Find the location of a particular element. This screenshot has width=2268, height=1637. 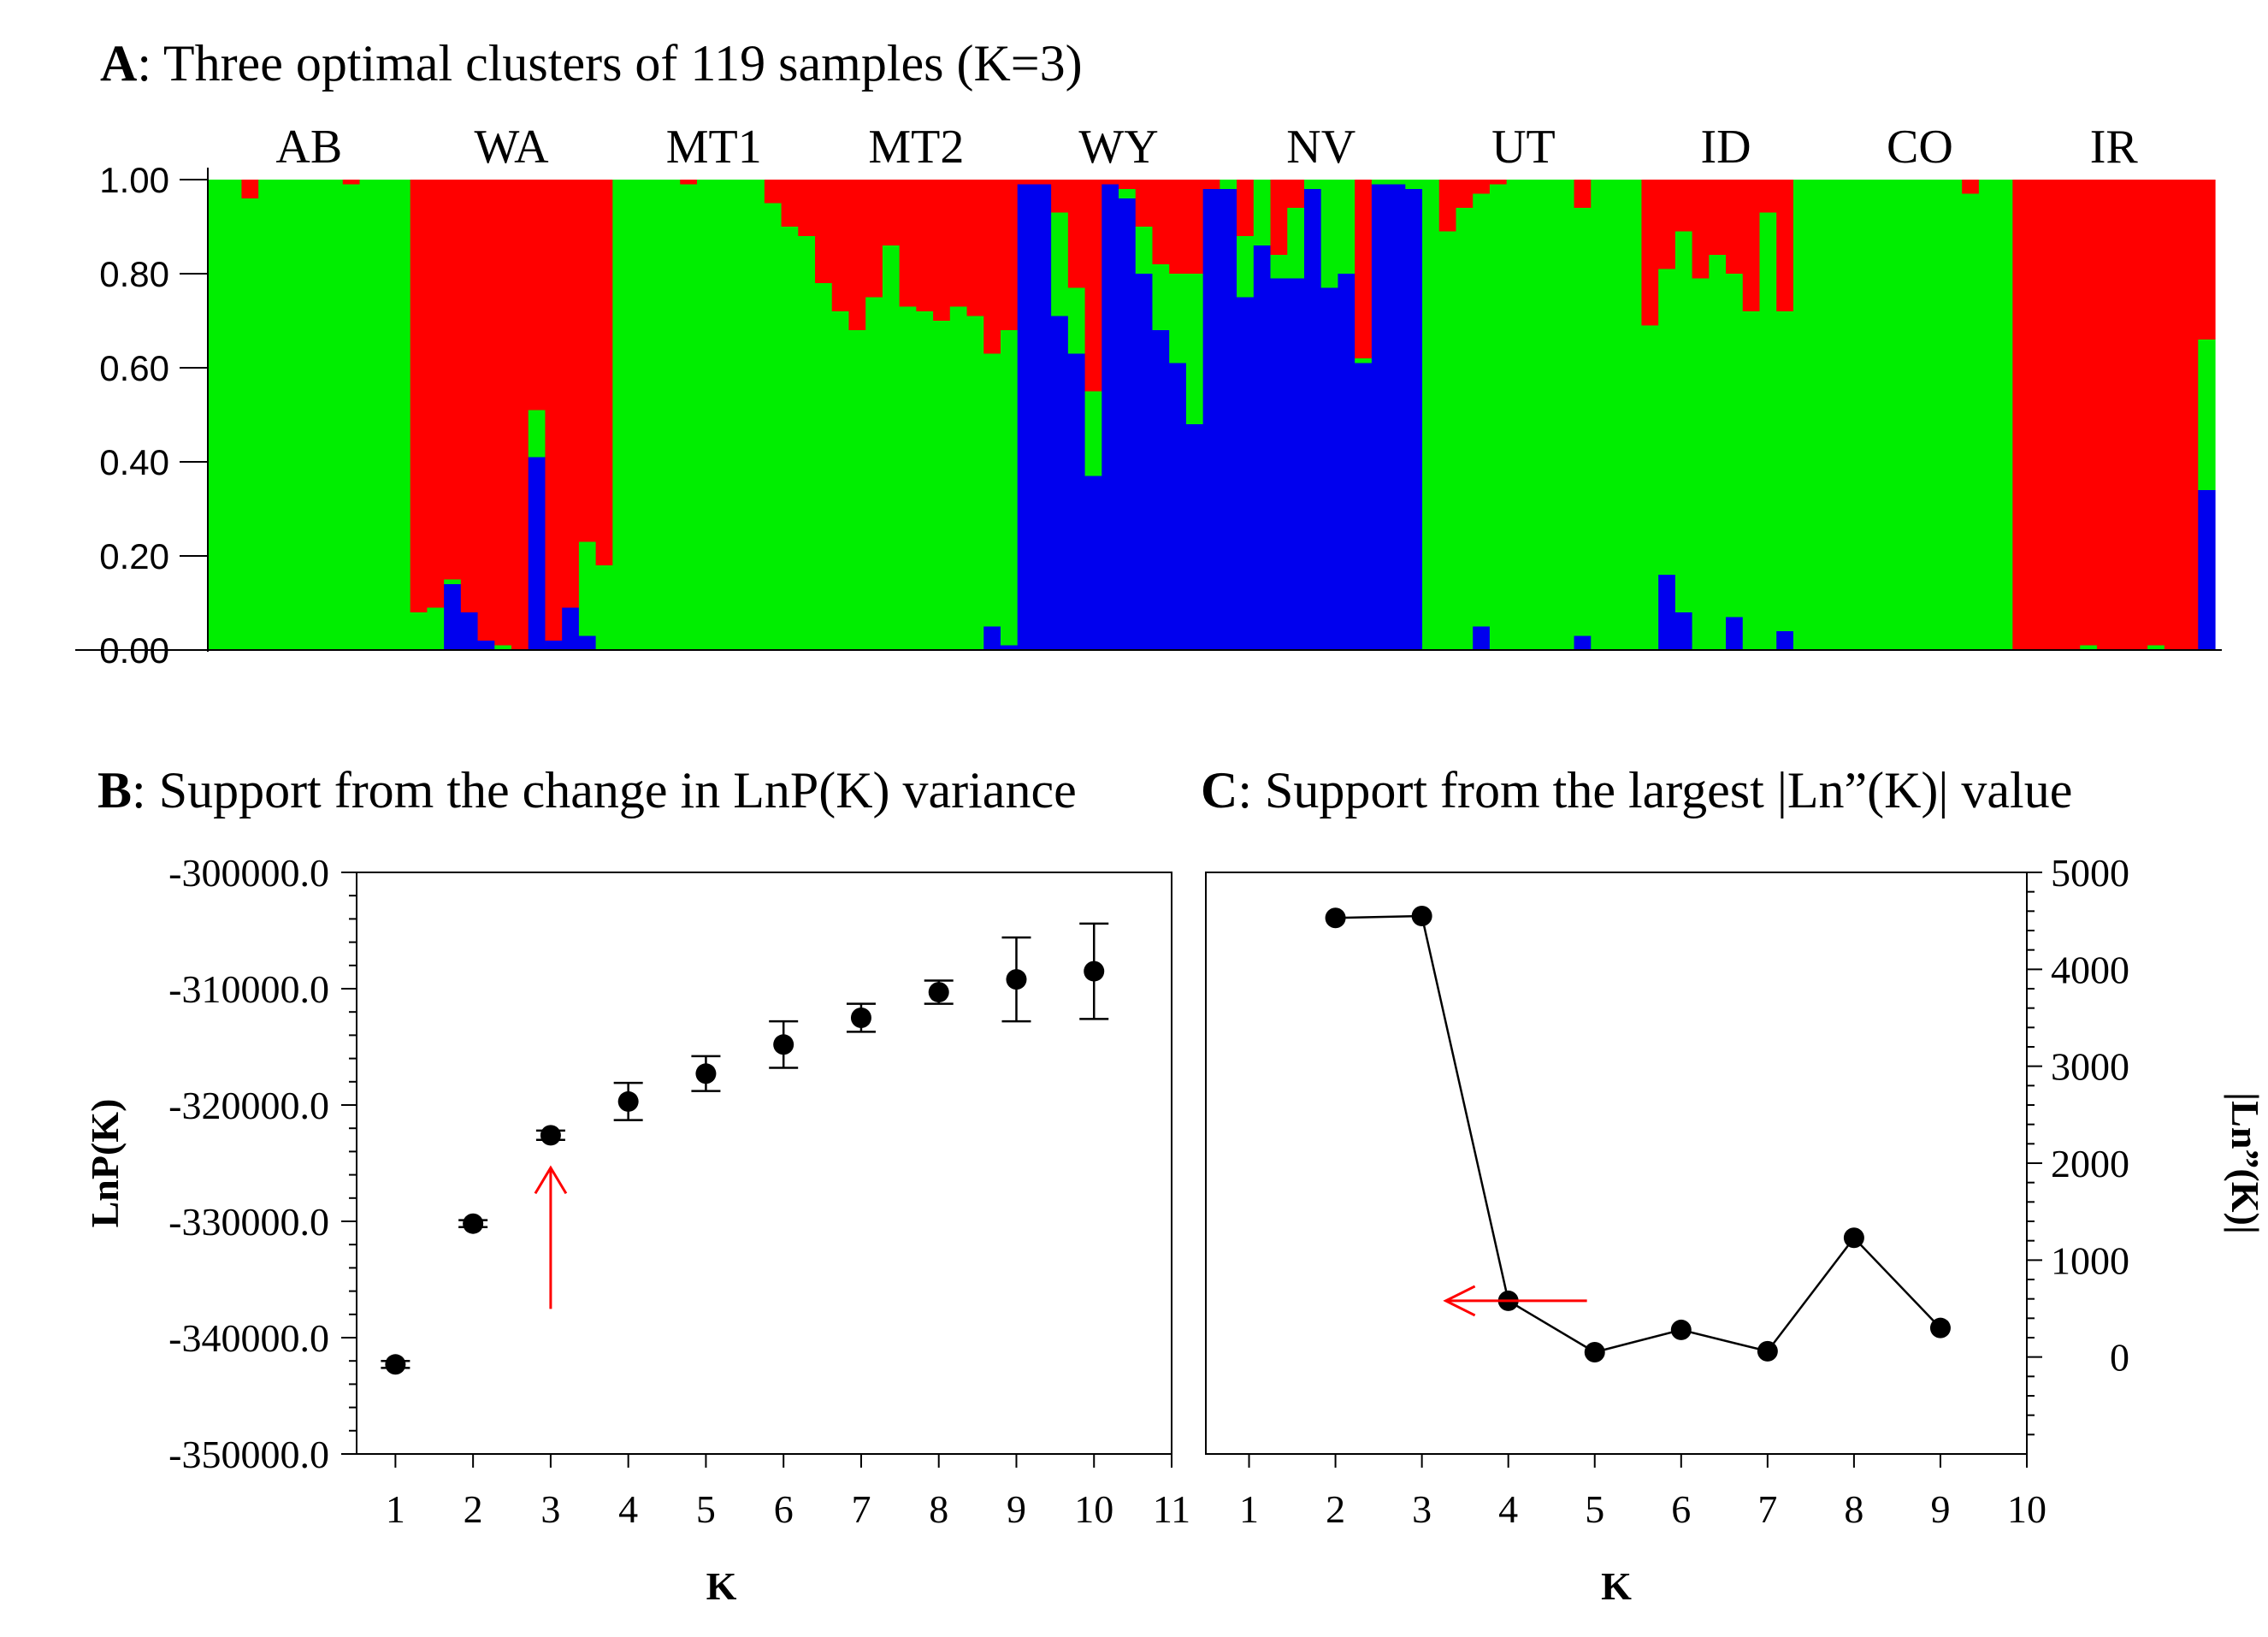

sample-52-blue-bar is located at coordinates (1076, 501).